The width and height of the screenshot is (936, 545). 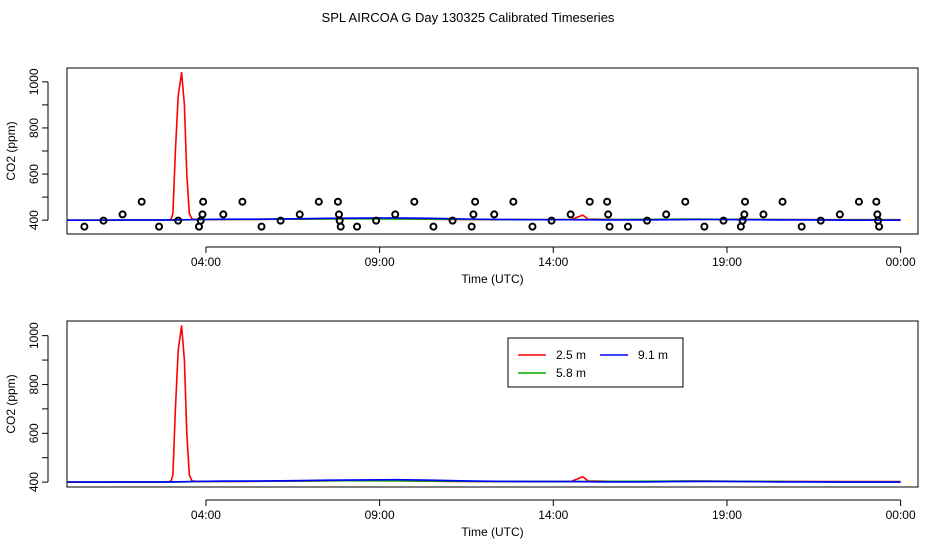 What do you see at coordinates (653, 355) in the screenshot?
I see `legend-label: 9.1 m` at bounding box center [653, 355].